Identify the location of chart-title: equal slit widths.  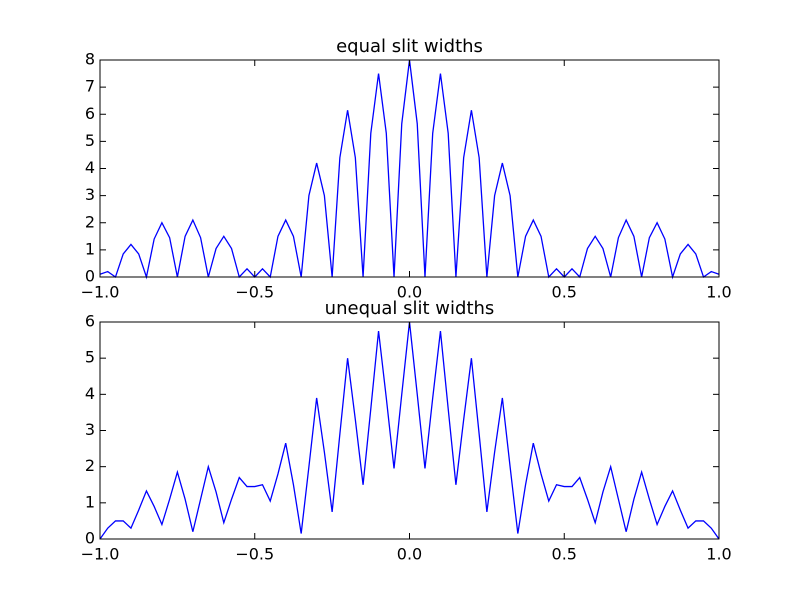
(409, 46).